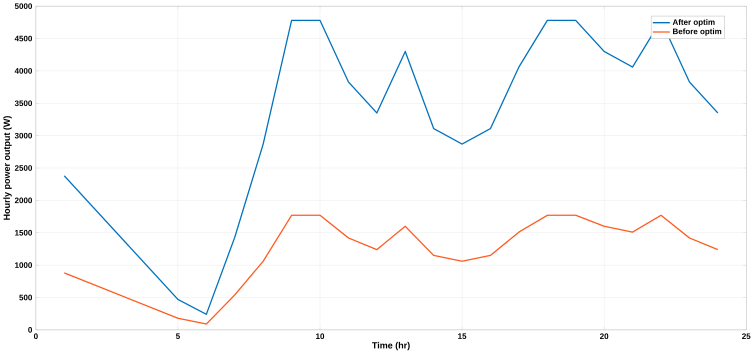  Describe the element at coordinates (391, 346) in the screenshot. I see `x-axis-title: Time (hr)` at that location.